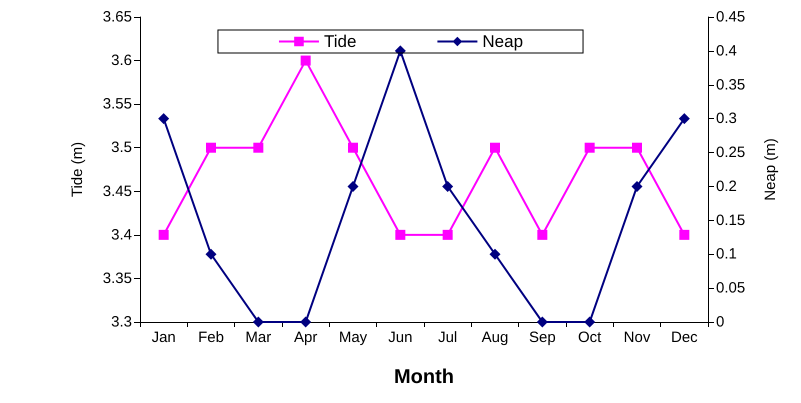 The height and width of the screenshot is (403, 801). What do you see at coordinates (684, 337) in the screenshot?
I see `x-tick-label: Dec` at bounding box center [684, 337].